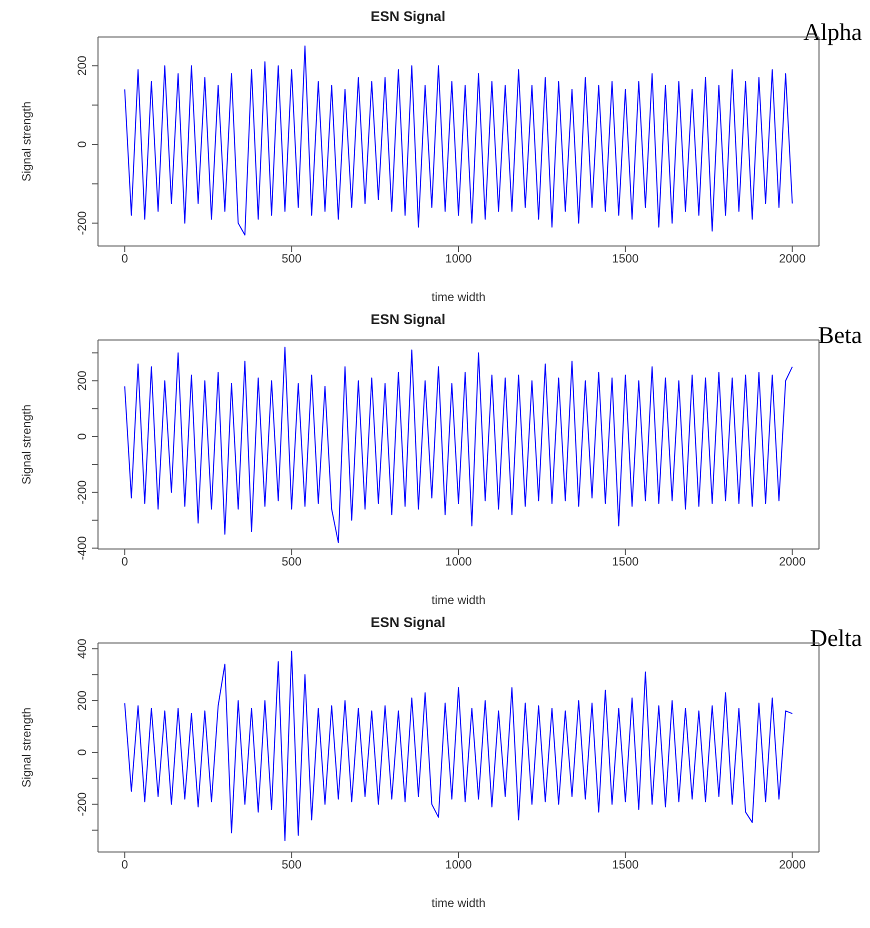  What do you see at coordinates (832, 33) in the screenshot?
I see `annotation: Alpha` at bounding box center [832, 33].